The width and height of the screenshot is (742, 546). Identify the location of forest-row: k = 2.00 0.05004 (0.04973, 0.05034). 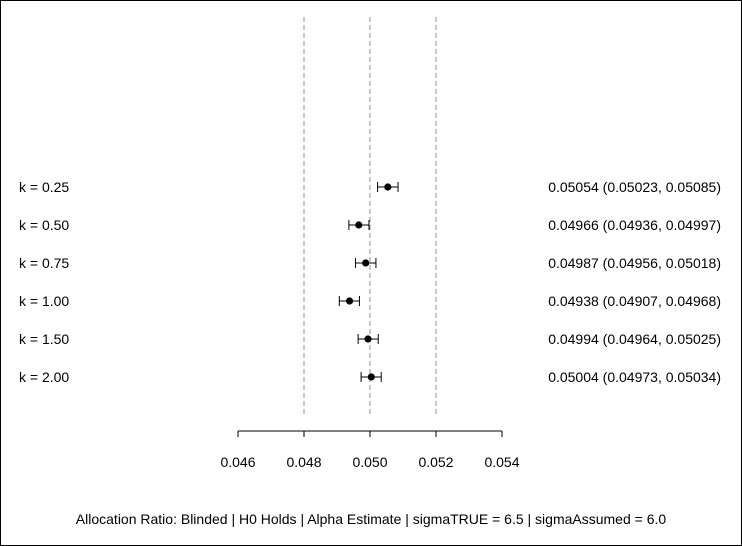
(370, 377).